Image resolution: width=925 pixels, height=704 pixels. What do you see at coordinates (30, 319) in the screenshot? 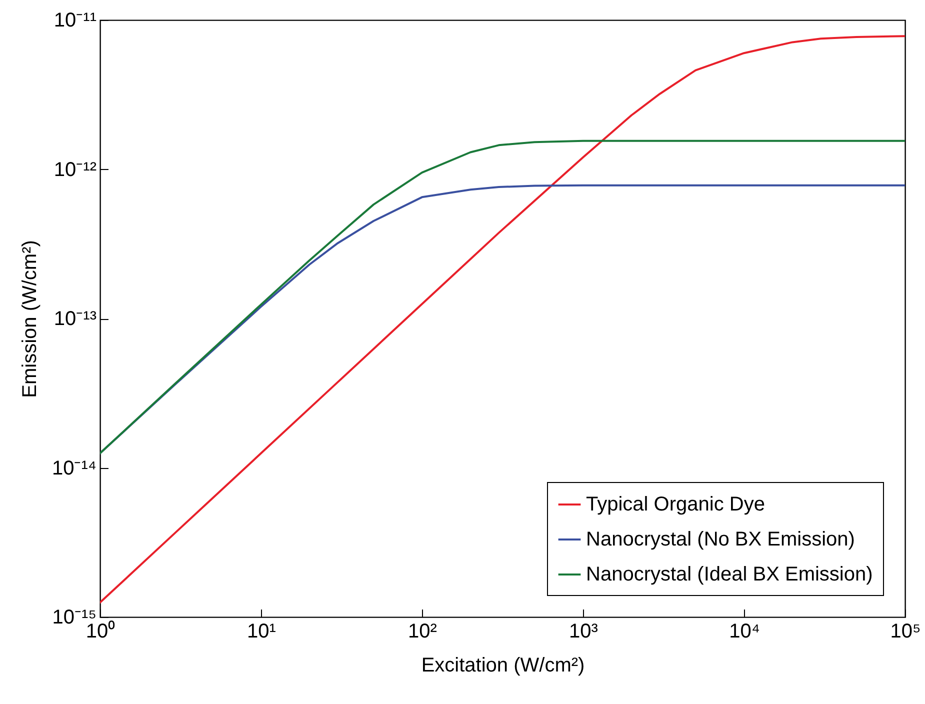
I see `y-axis-title: Emission (W/cm²)` at bounding box center [30, 319].